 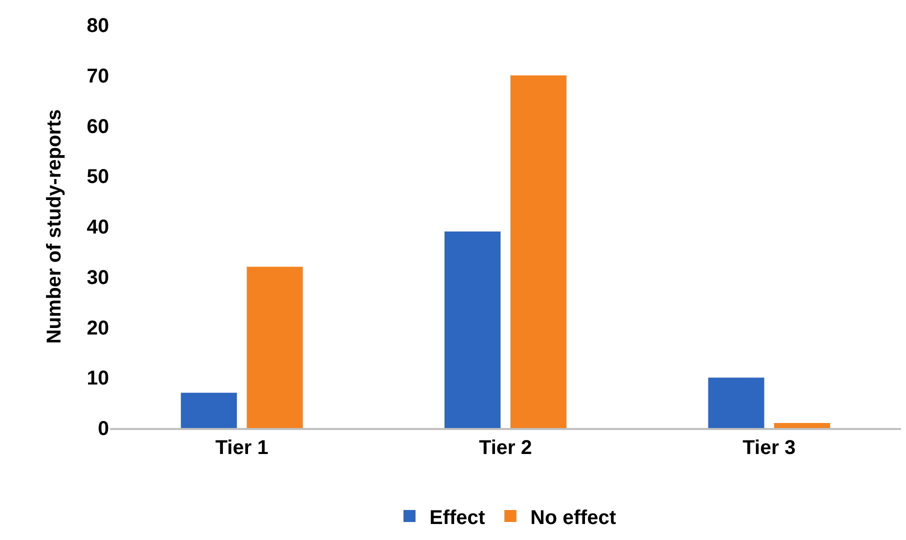 I want to click on x-tick-label: Tier 2, so click(x=505, y=447).